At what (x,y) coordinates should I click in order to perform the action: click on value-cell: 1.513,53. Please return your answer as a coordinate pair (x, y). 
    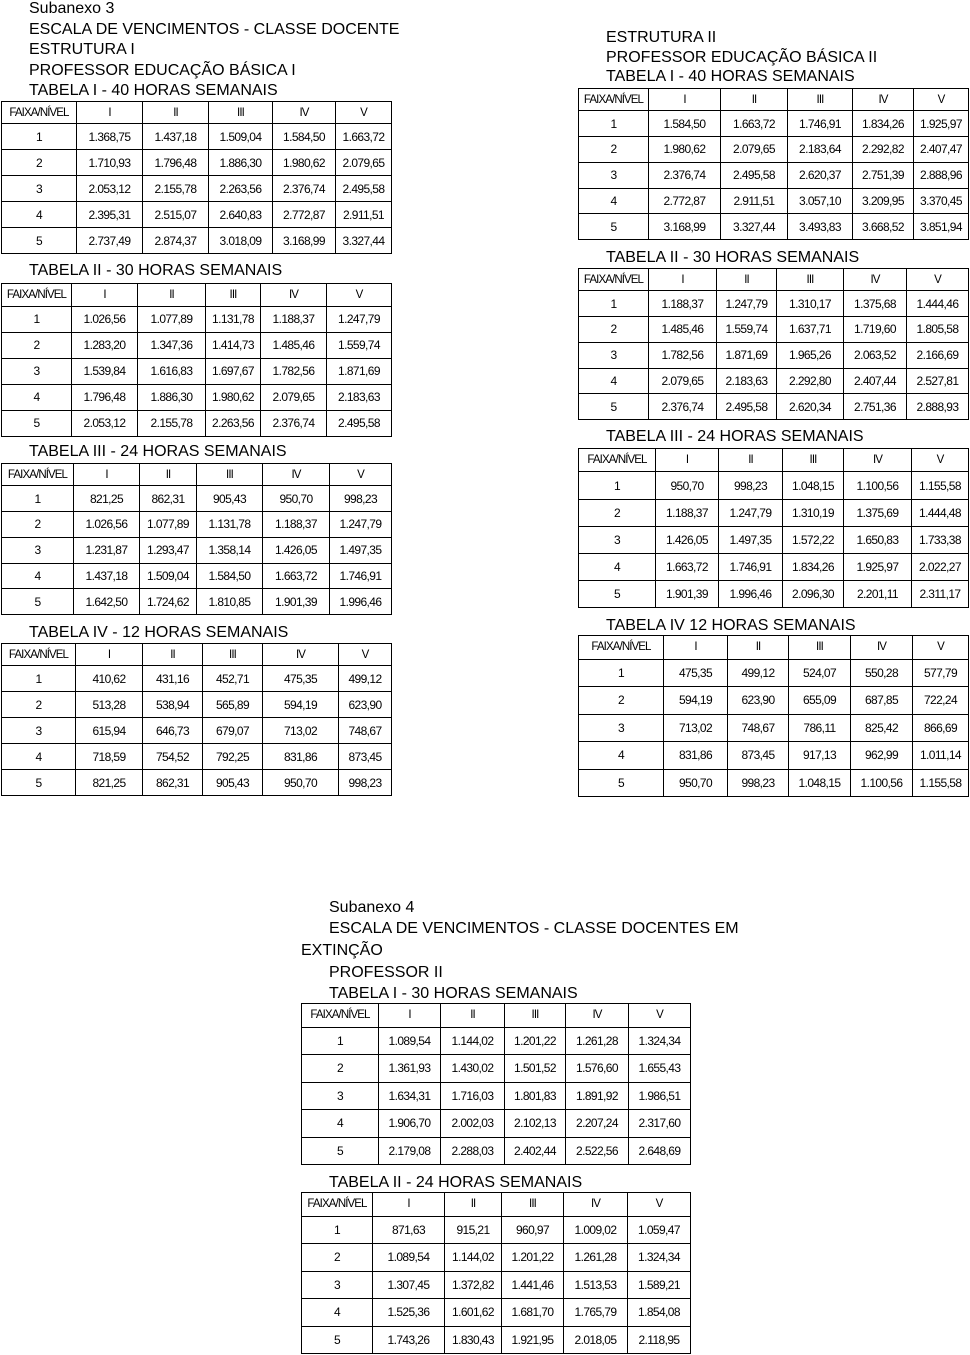
    Looking at the image, I should click on (595, 1285).